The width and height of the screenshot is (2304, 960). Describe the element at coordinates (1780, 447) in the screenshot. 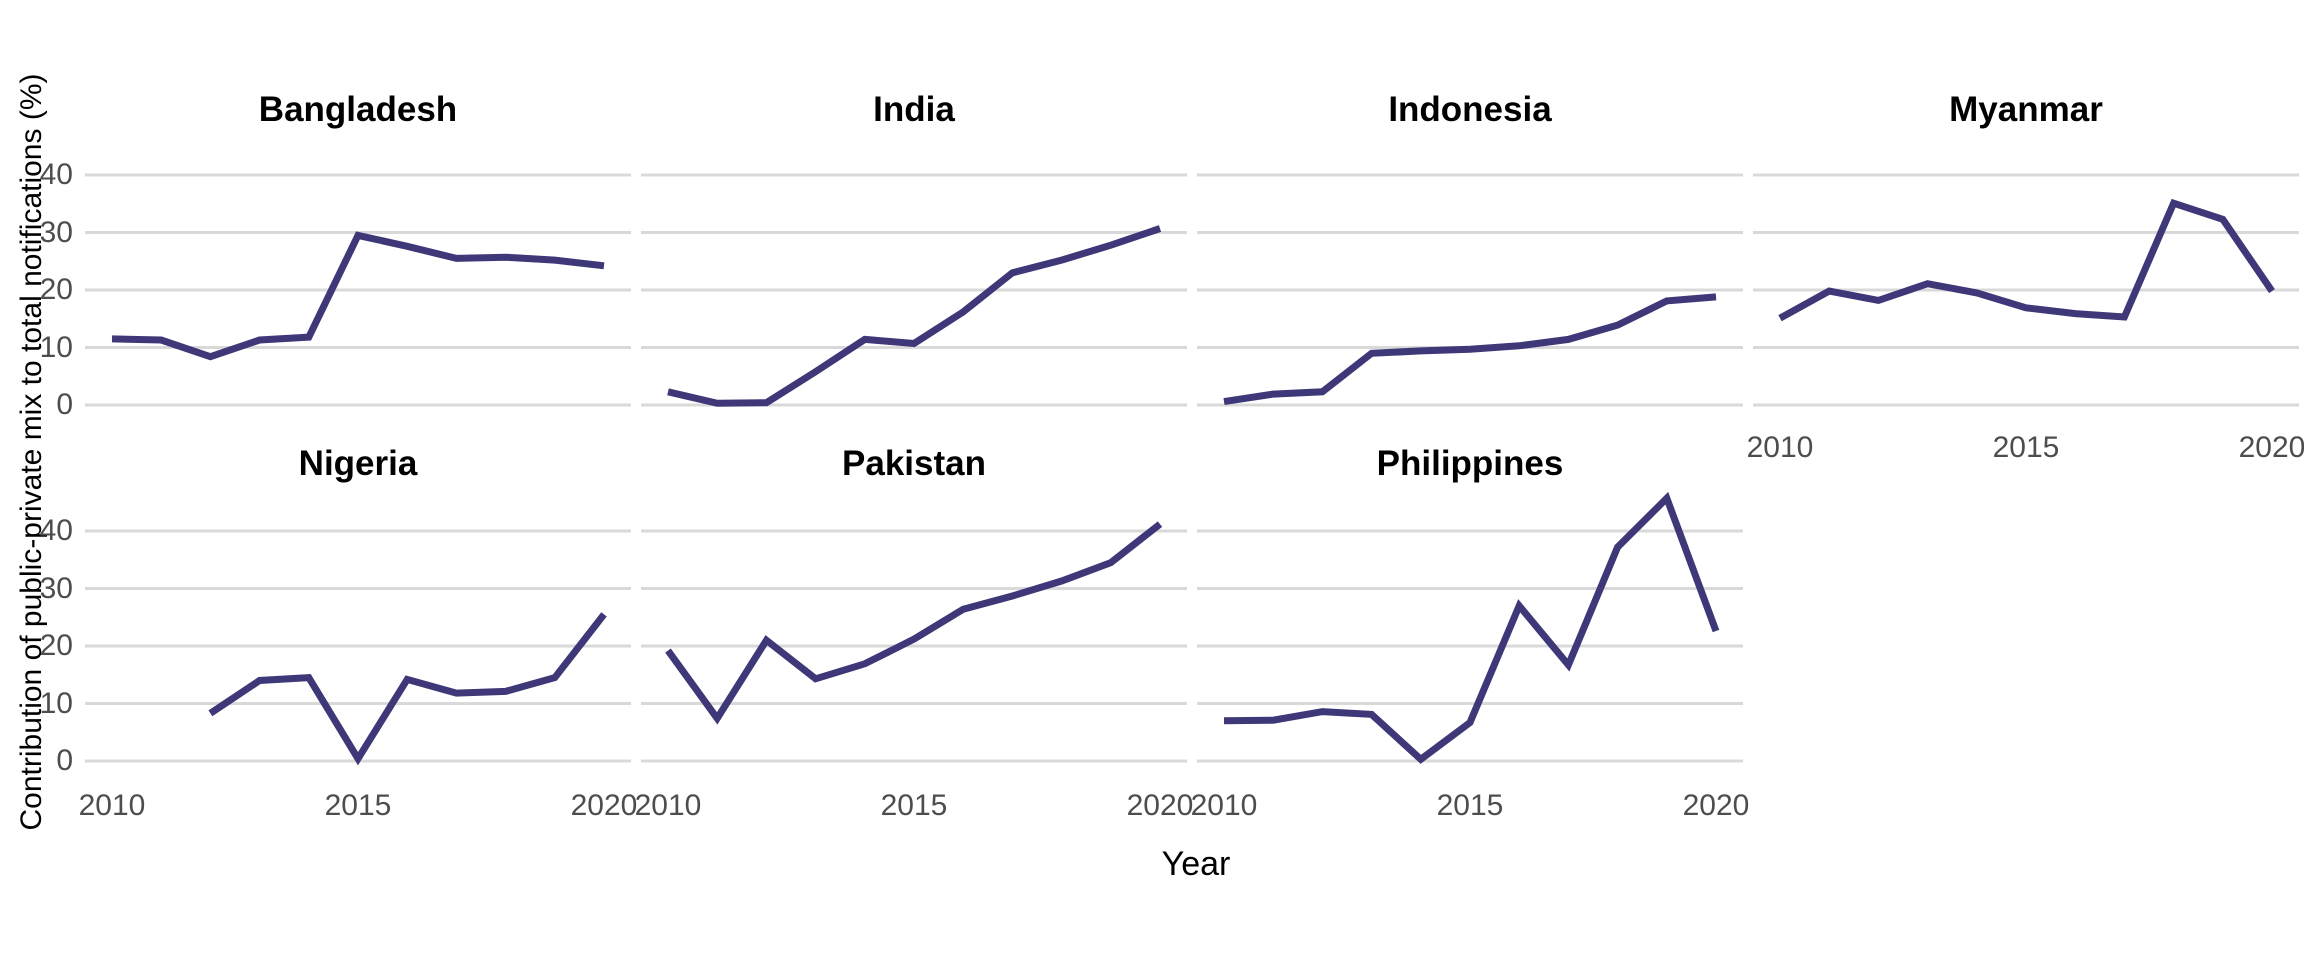

I see `x-tick-label-myanmar-2010: 2010` at that location.